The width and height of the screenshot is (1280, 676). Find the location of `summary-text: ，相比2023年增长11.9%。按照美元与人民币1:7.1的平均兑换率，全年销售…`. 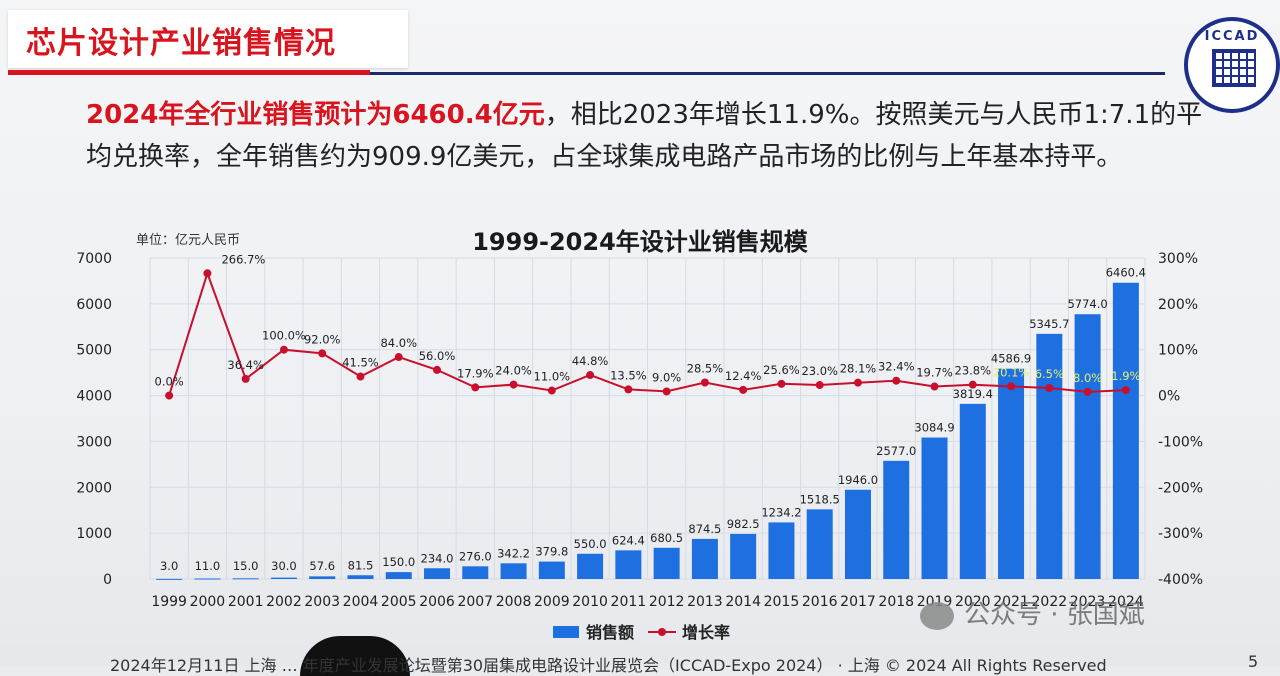

summary-text: ，相比2023年增长11.9%。按照美元与人民币1:7.1的平均兑换率，全年销售… is located at coordinates (644, 136).